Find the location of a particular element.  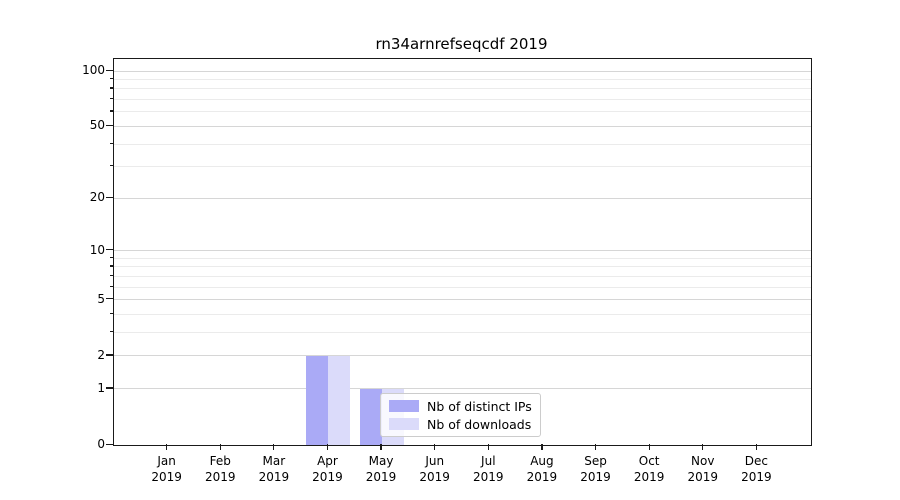

x-tick-label: Oct 2019 is located at coordinates (649, 469).